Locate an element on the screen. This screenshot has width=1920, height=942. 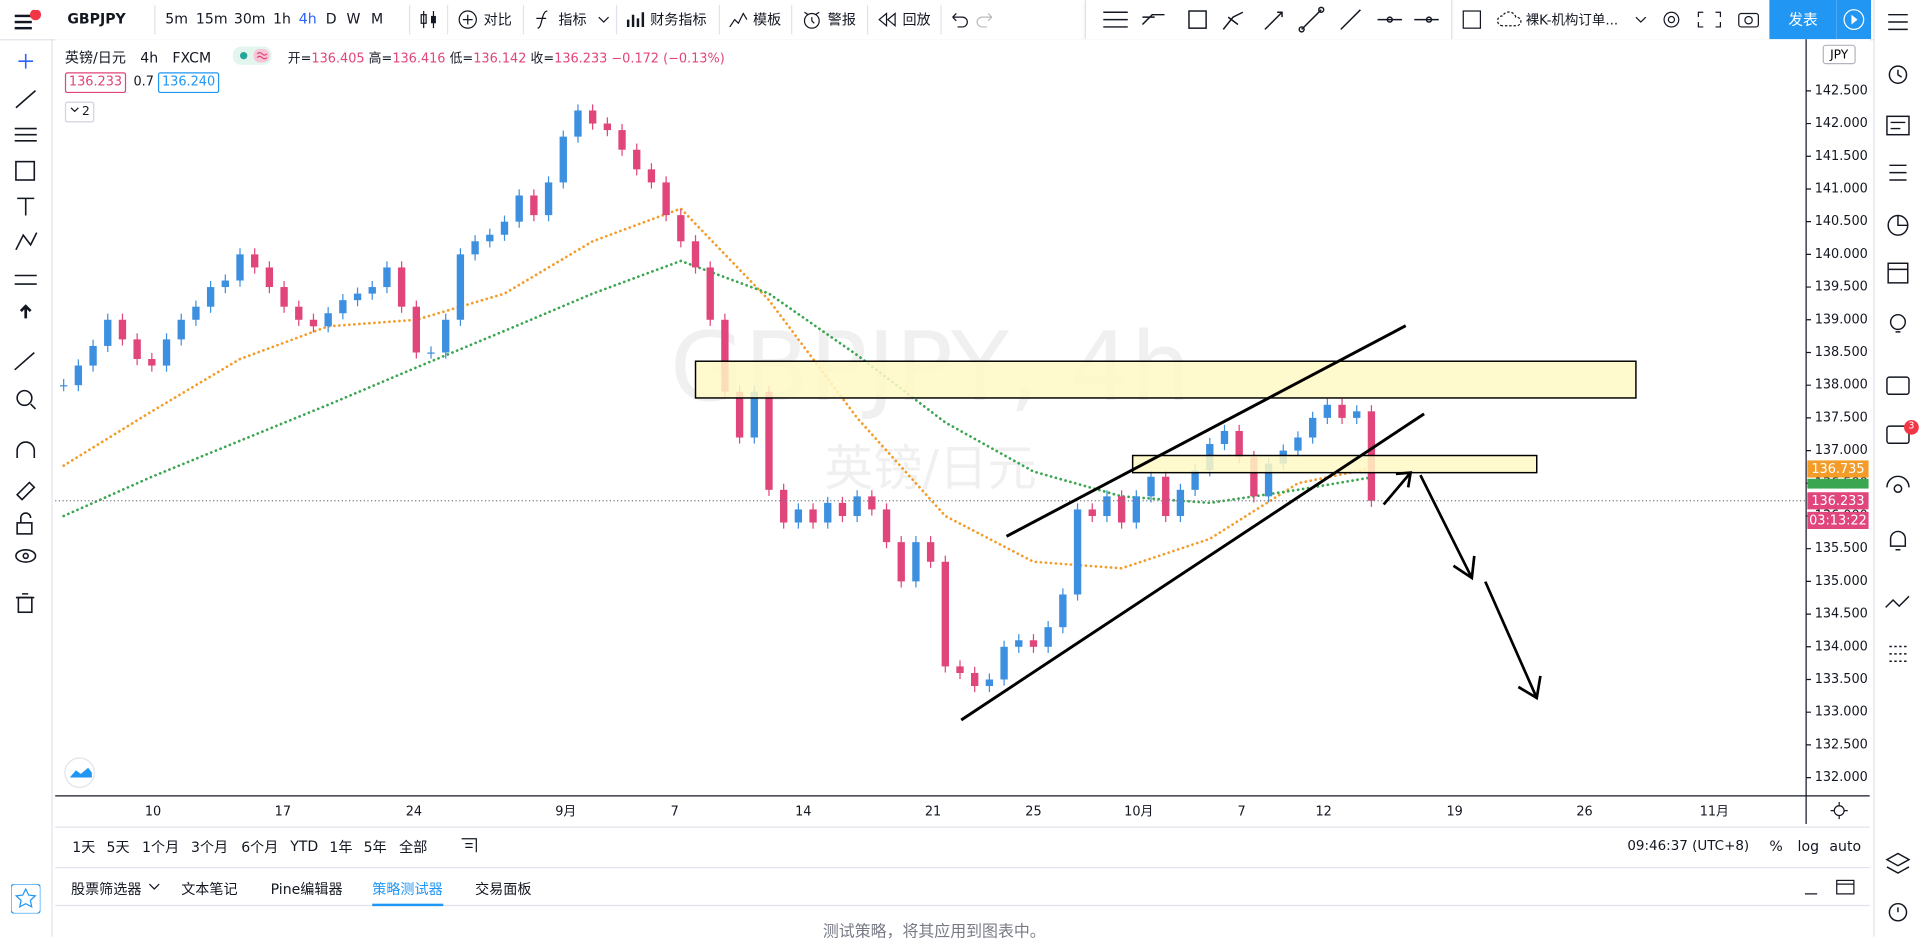
support-zone is located at coordinates (1334, 464).